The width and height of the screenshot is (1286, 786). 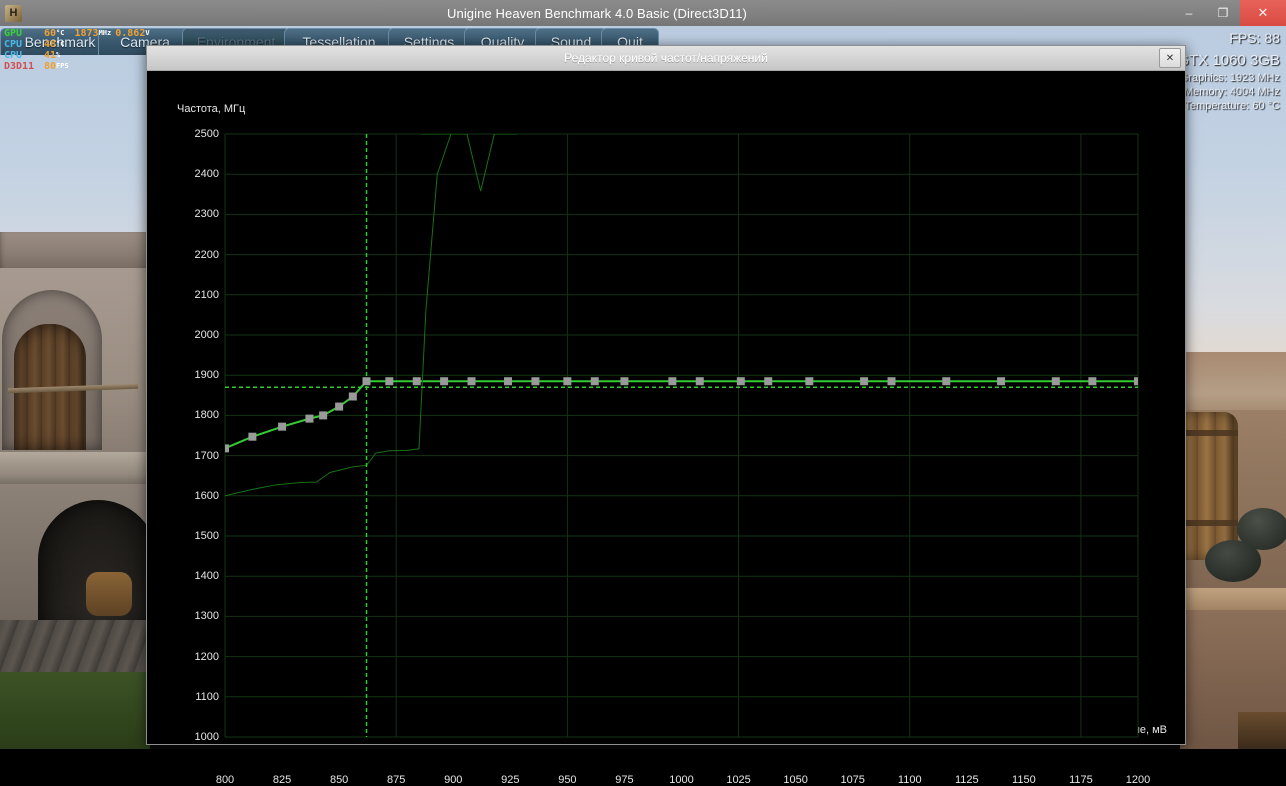 What do you see at coordinates (1170, 58) in the screenshot?
I see `dialog-close-icon: ✕` at bounding box center [1170, 58].